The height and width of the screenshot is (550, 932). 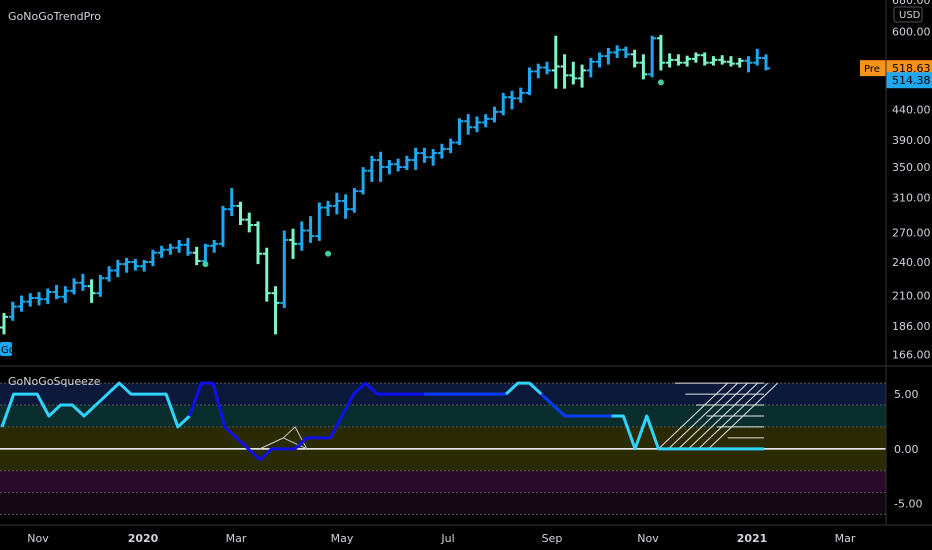 I want to click on go-label-box, so click(x=6, y=349).